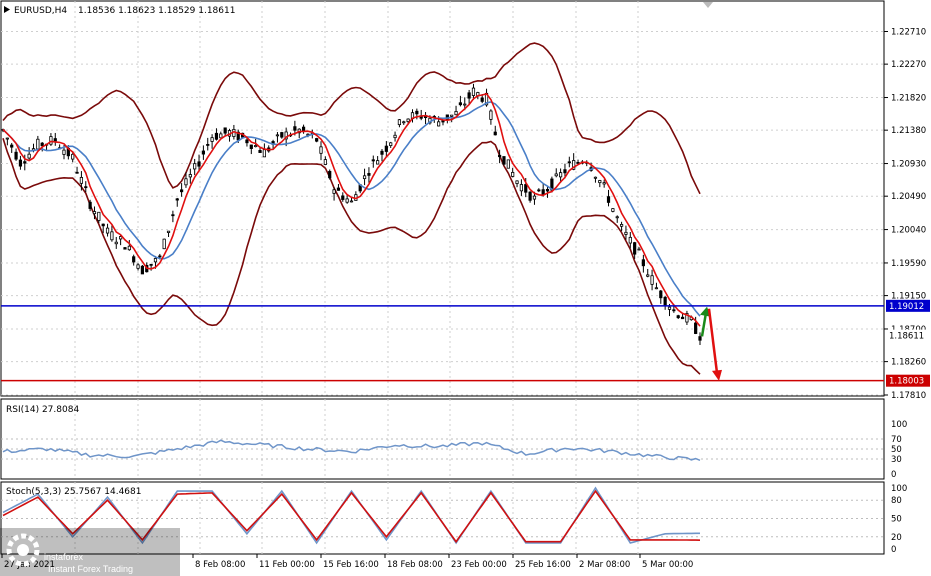 The height and width of the screenshot is (576, 931). What do you see at coordinates (40, 11) in the screenshot?
I see `symbol-label: EURUSD,H4` at bounding box center [40, 11].